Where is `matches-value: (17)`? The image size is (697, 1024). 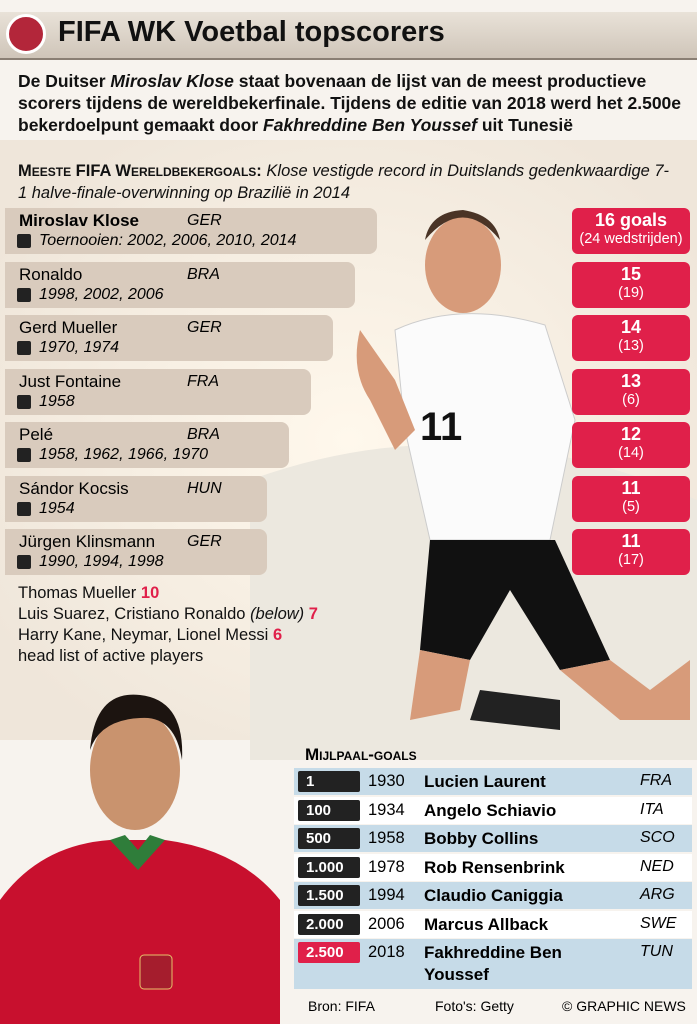
matches-value: (17) is located at coordinates (631, 560).